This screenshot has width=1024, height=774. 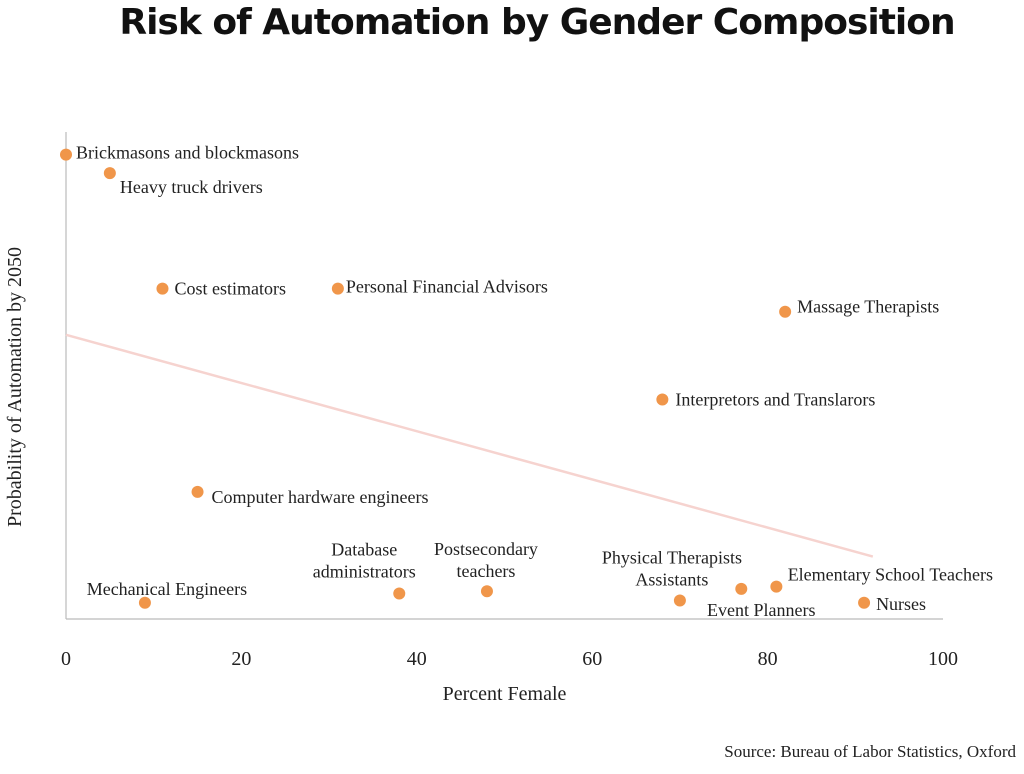 What do you see at coordinates (486, 560) in the screenshot?
I see `point-label: Postsecondary teachers` at bounding box center [486, 560].